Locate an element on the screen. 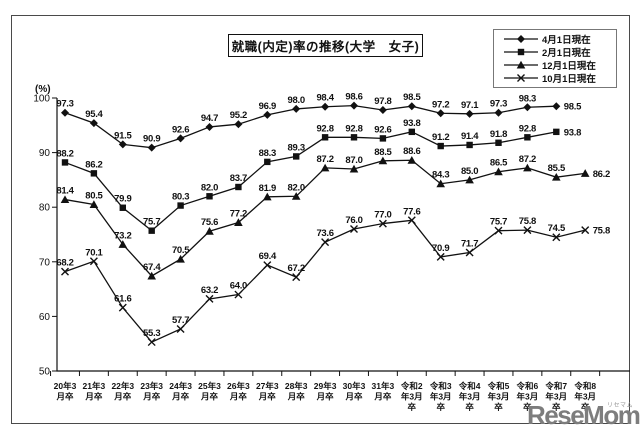 This screenshot has width=640, height=439. data-point-label: 89.3 is located at coordinates (296, 147).